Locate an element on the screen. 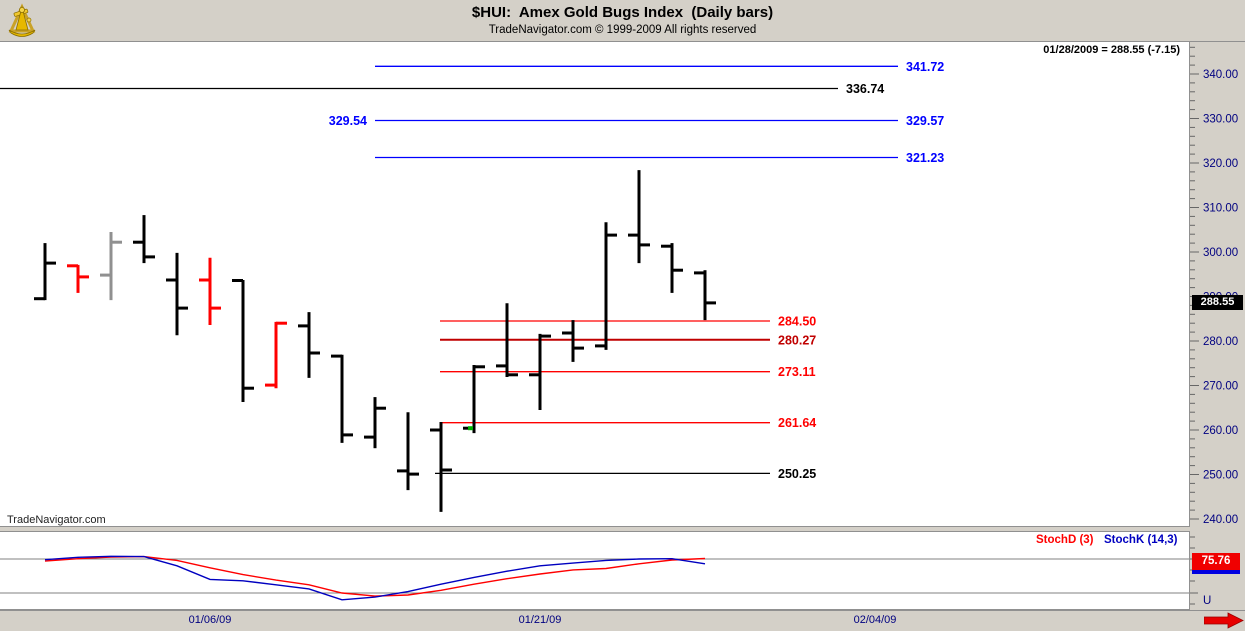  stoch-value-badge: 75.76 is located at coordinates (1216, 561).